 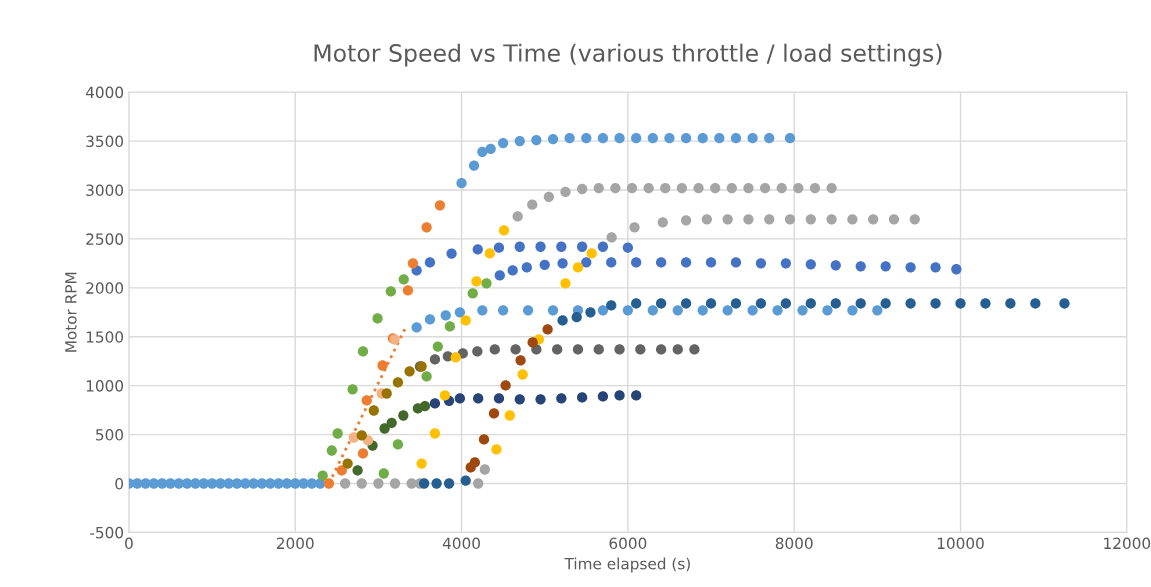 What do you see at coordinates (71, 312) in the screenshot?
I see `y-axis-title: Motor RPM` at bounding box center [71, 312].